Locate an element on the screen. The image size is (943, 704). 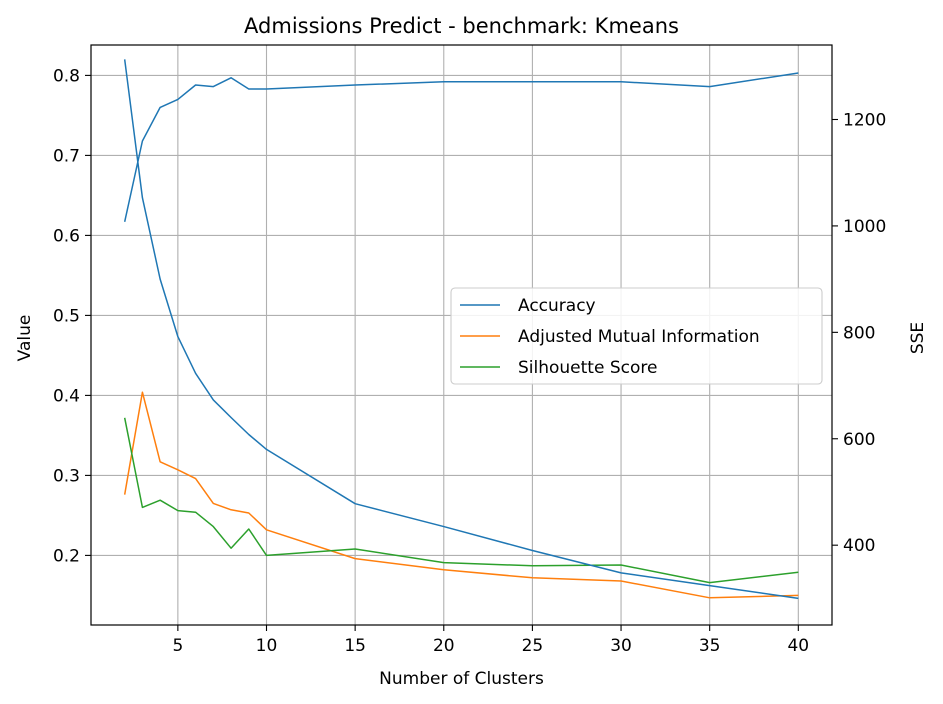
y-tick-label: 0.5 is located at coordinates (66, 316).